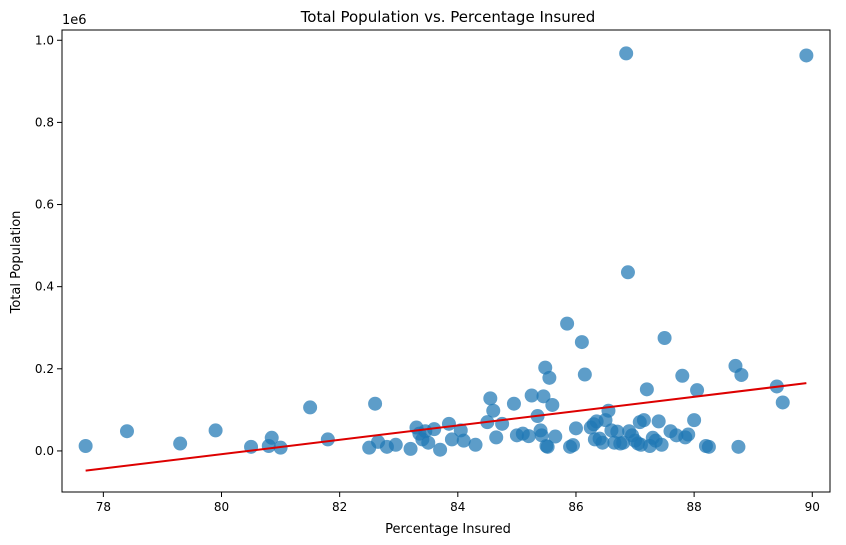 Image resolution: width=846 pixels, height=545 pixels. I want to click on chart-title: Total Population vs. Percentage Insured, so click(448, 17).